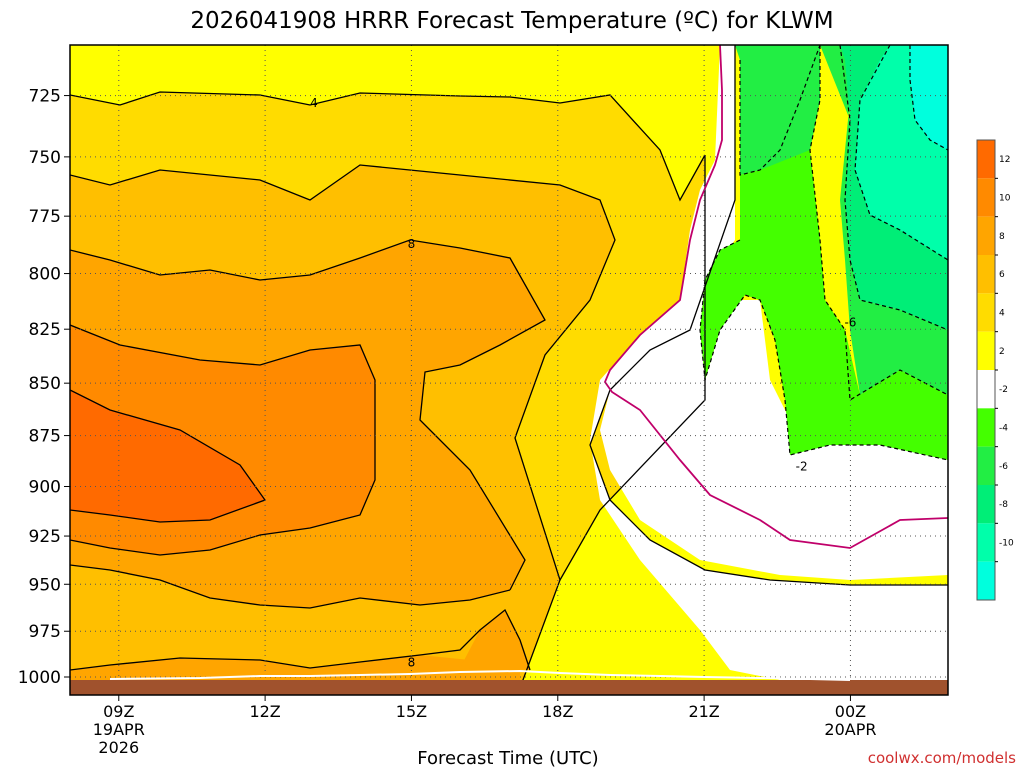  Describe the element at coordinates (45, 275) in the screenshot. I see `y-tick-label: 800` at that location.